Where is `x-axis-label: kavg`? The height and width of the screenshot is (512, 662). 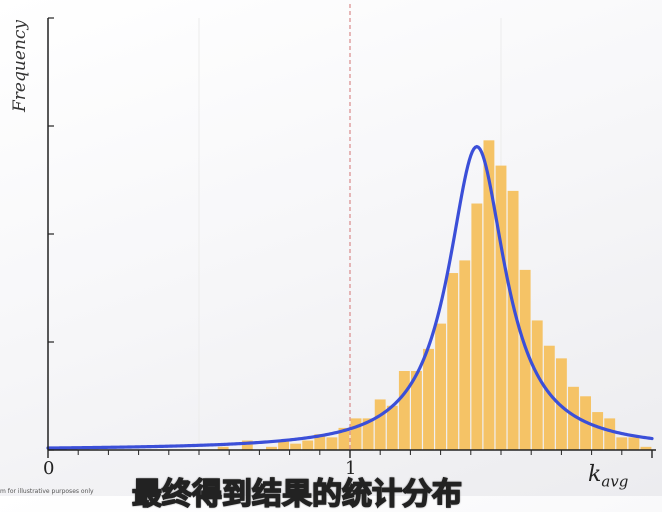
x-axis-label: kavg is located at coordinates (608, 476).